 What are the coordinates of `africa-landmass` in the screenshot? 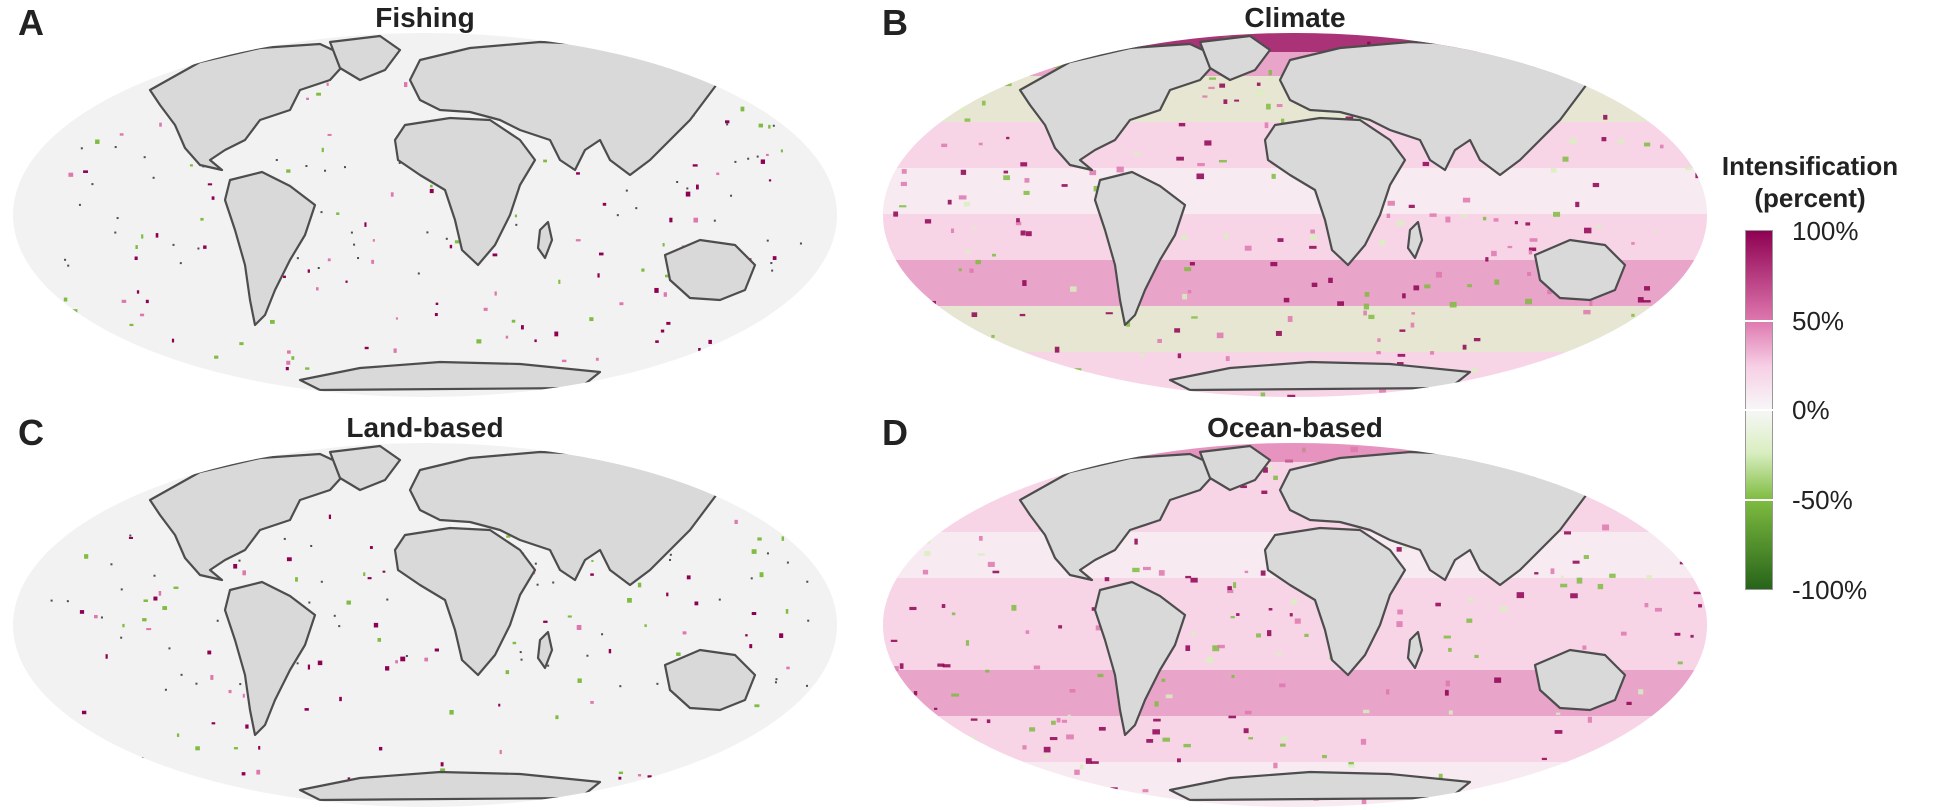 It's located at (1335, 601).